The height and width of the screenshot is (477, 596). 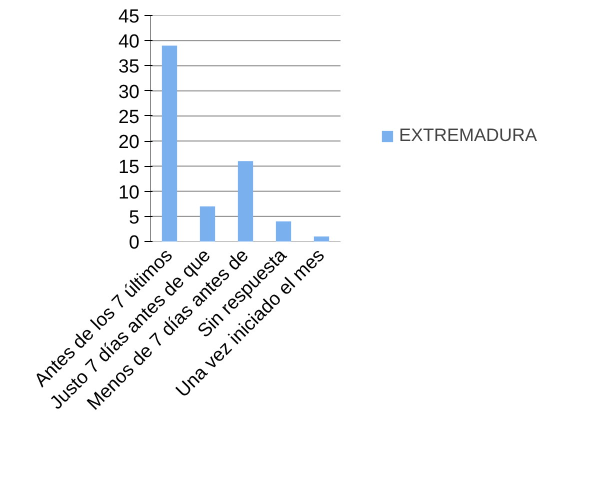 What do you see at coordinates (129, 117) in the screenshot?
I see `y-tick-label: 25` at bounding box center [129, 117].